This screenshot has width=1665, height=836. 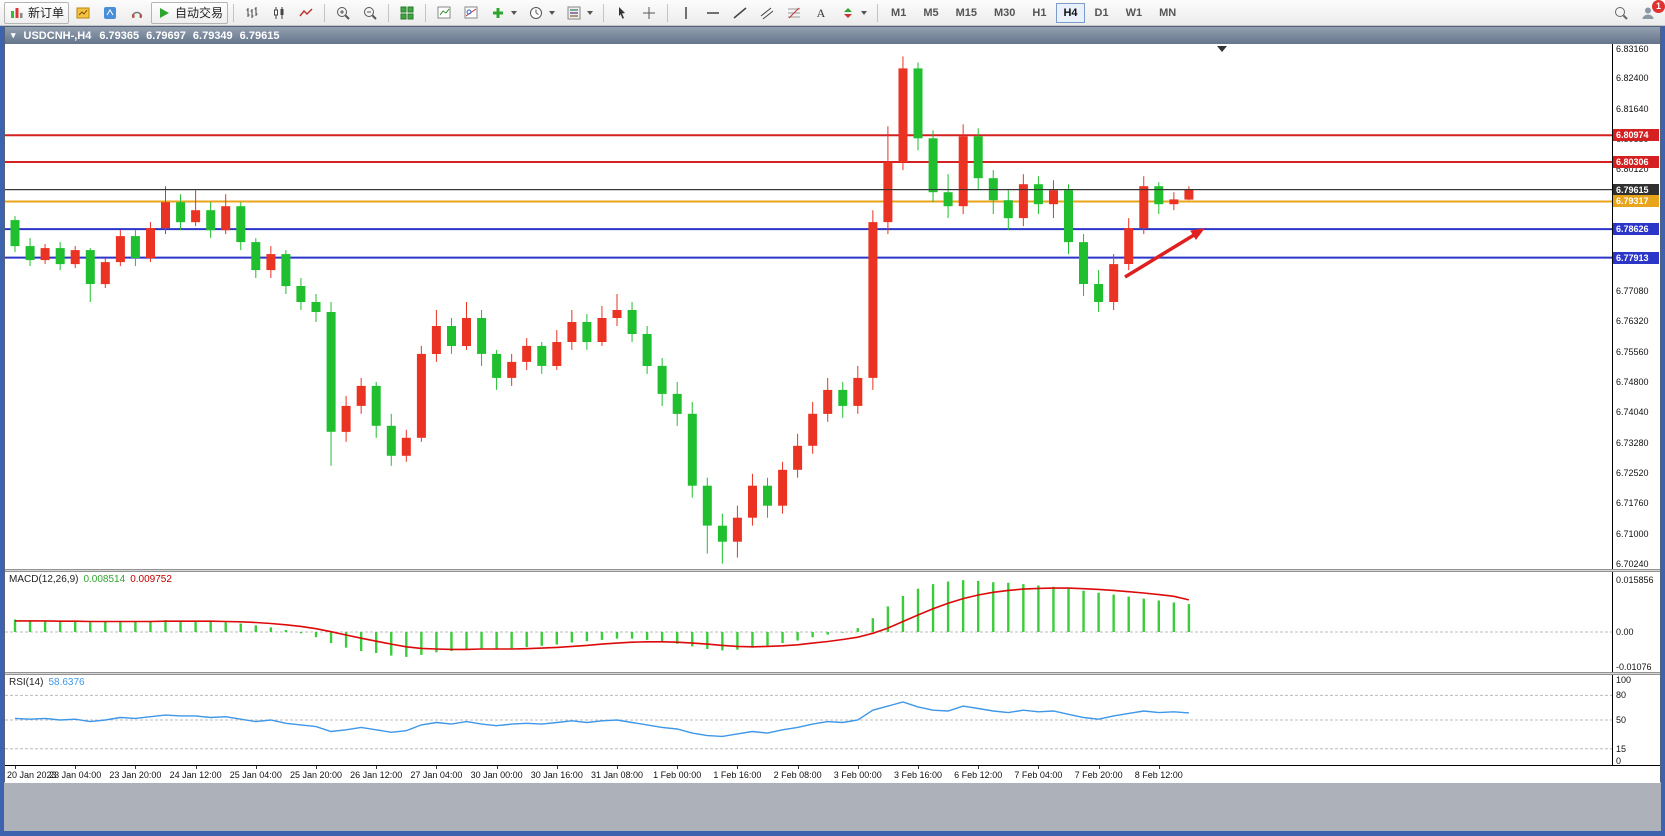 I want to click on crosshair-button, so click(x=649, y=13).